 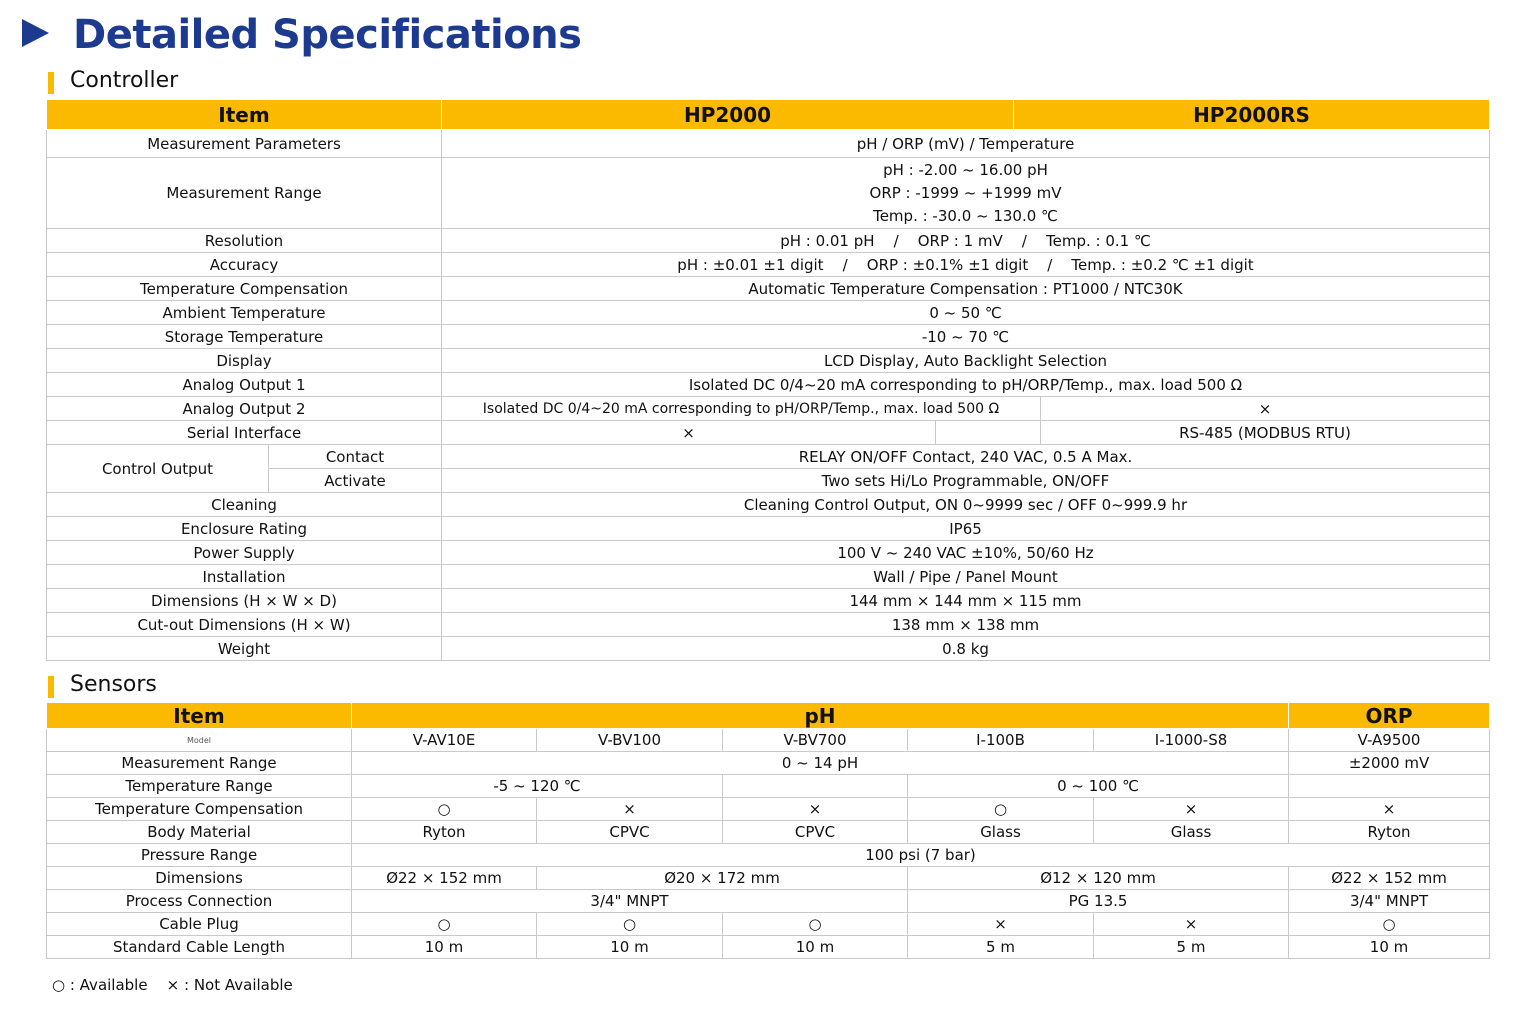 I want to click on table-row: Storage Temperature -10 ~ 70 ℃, so click(x=768, y=336).